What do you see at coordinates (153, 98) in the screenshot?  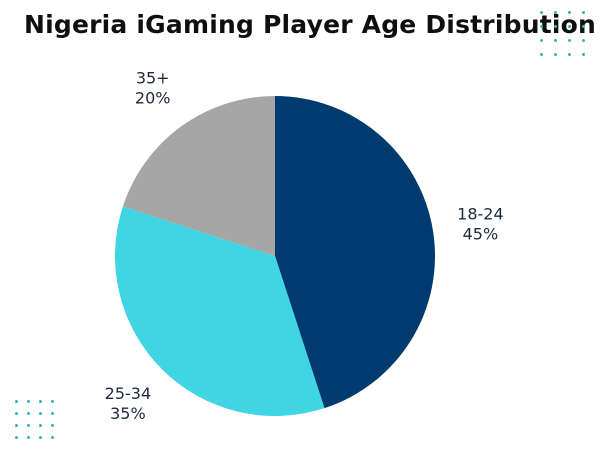 I see `slice-value-label: 20%` at bounding box center [153, 98].